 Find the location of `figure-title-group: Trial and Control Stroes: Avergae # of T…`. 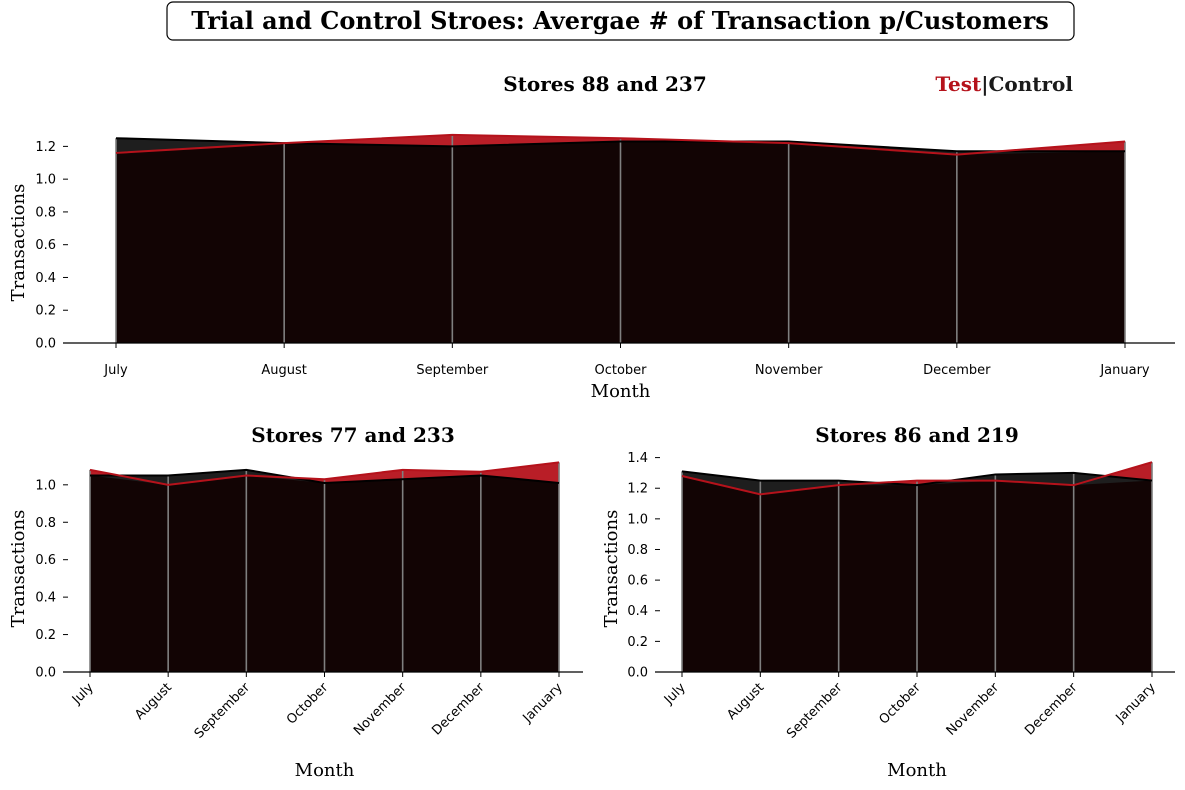

figure-title-group: Trial and Control Stroes: Avergae # of T… is located at coordinates (620, 21).